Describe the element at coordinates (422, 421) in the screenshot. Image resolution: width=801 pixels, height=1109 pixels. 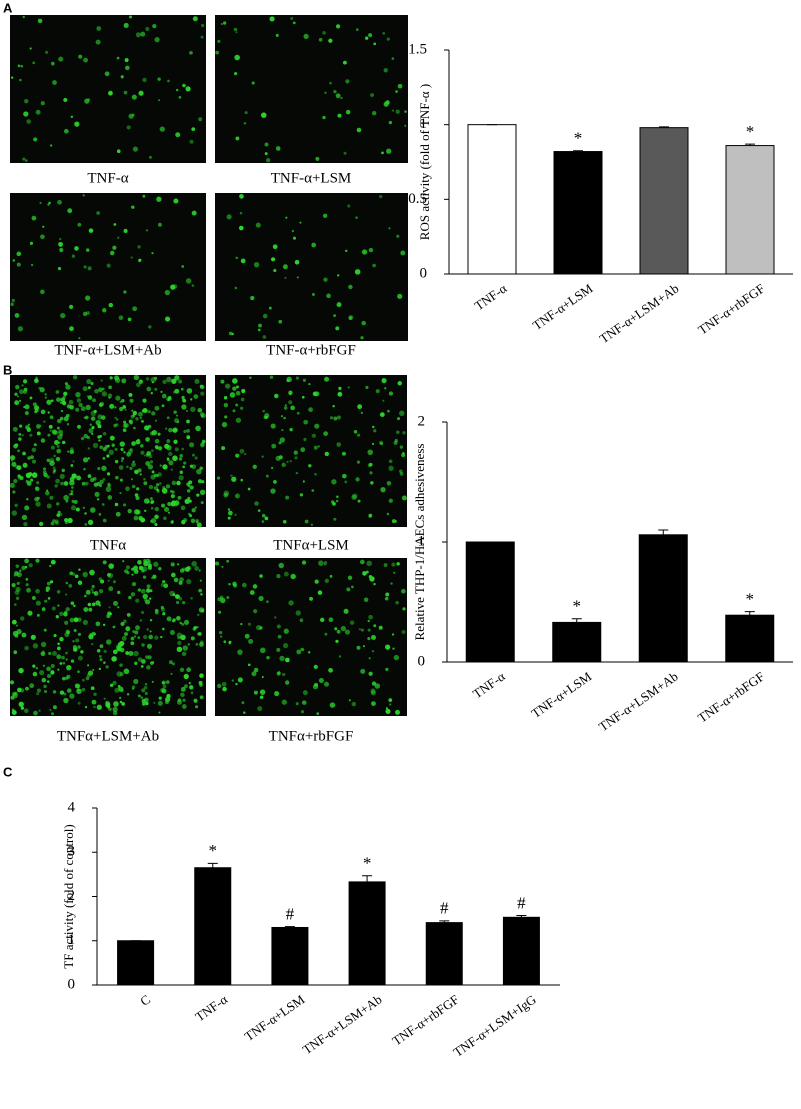
I see `y-tick-label: 2` at that location.